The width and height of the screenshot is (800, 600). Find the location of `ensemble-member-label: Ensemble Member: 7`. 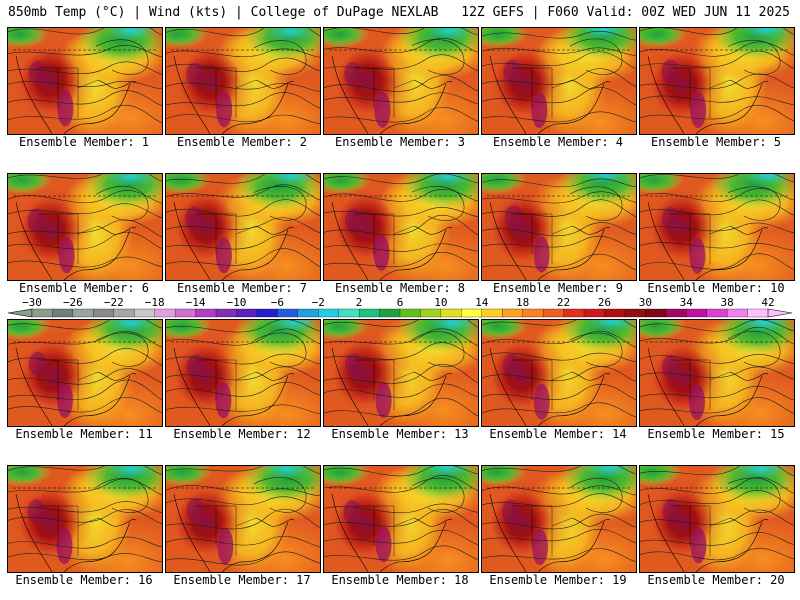

ensemble-member-label: Ensemble Member: 7 is located at coordinates (242, 288).